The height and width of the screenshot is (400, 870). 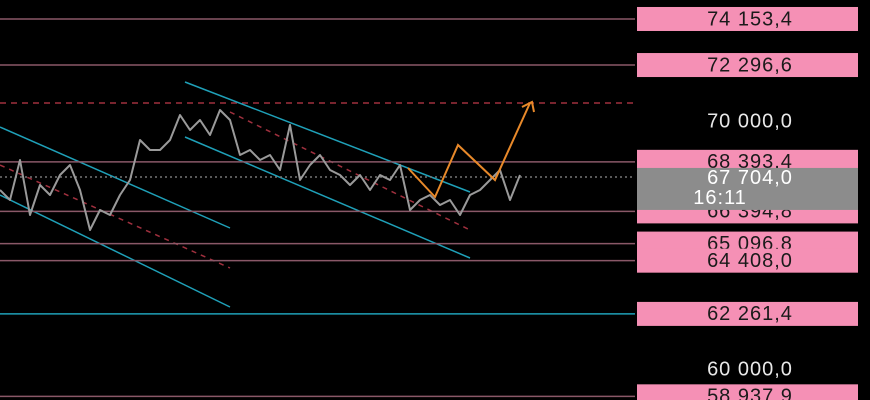 What do you see at coordinates (720, 198) in the screenshot?
I see `last-price-time: 16:11` at bounding box center [720, 198].